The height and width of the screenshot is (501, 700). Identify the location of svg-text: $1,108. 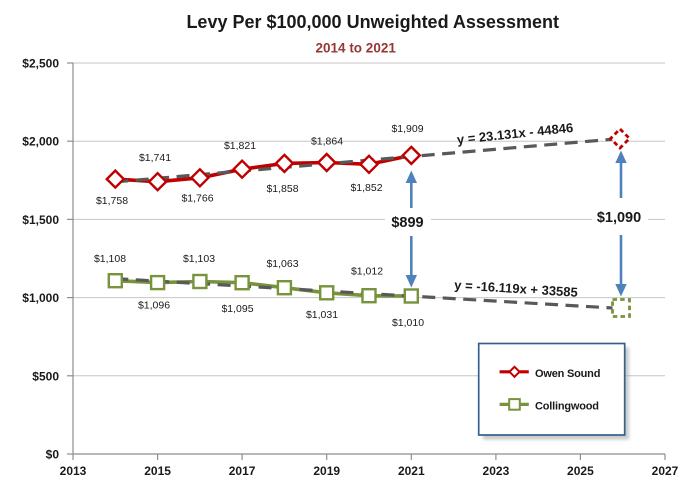
(110, 259).